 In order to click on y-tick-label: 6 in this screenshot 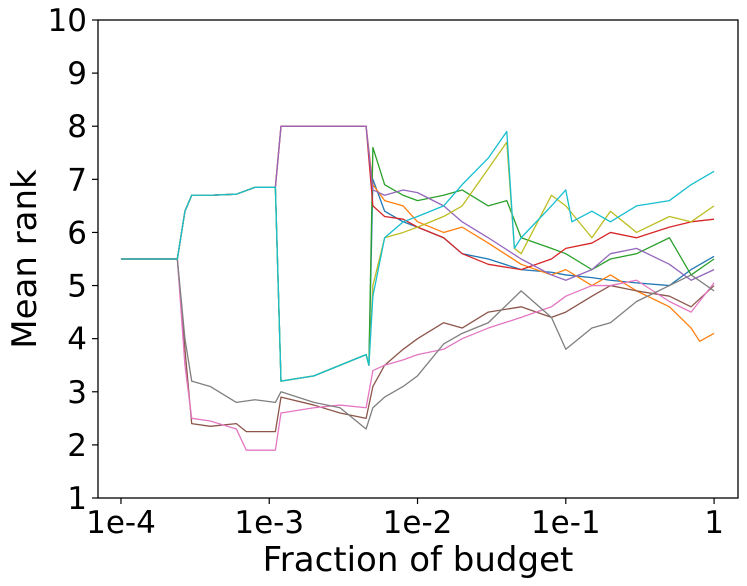, I will do `click(77, 233)`.